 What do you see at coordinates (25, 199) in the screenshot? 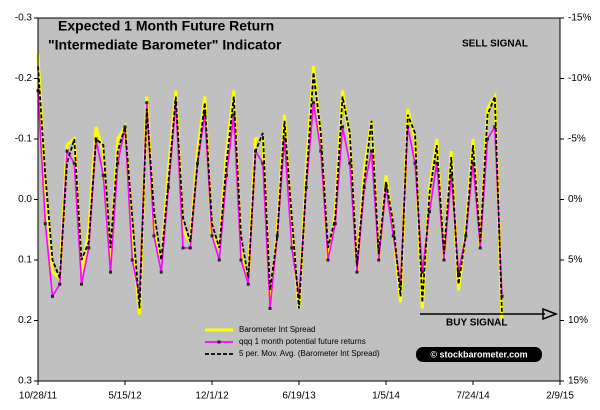
I see `y-tick-label: 0.0` at bounding box center [25, 199].